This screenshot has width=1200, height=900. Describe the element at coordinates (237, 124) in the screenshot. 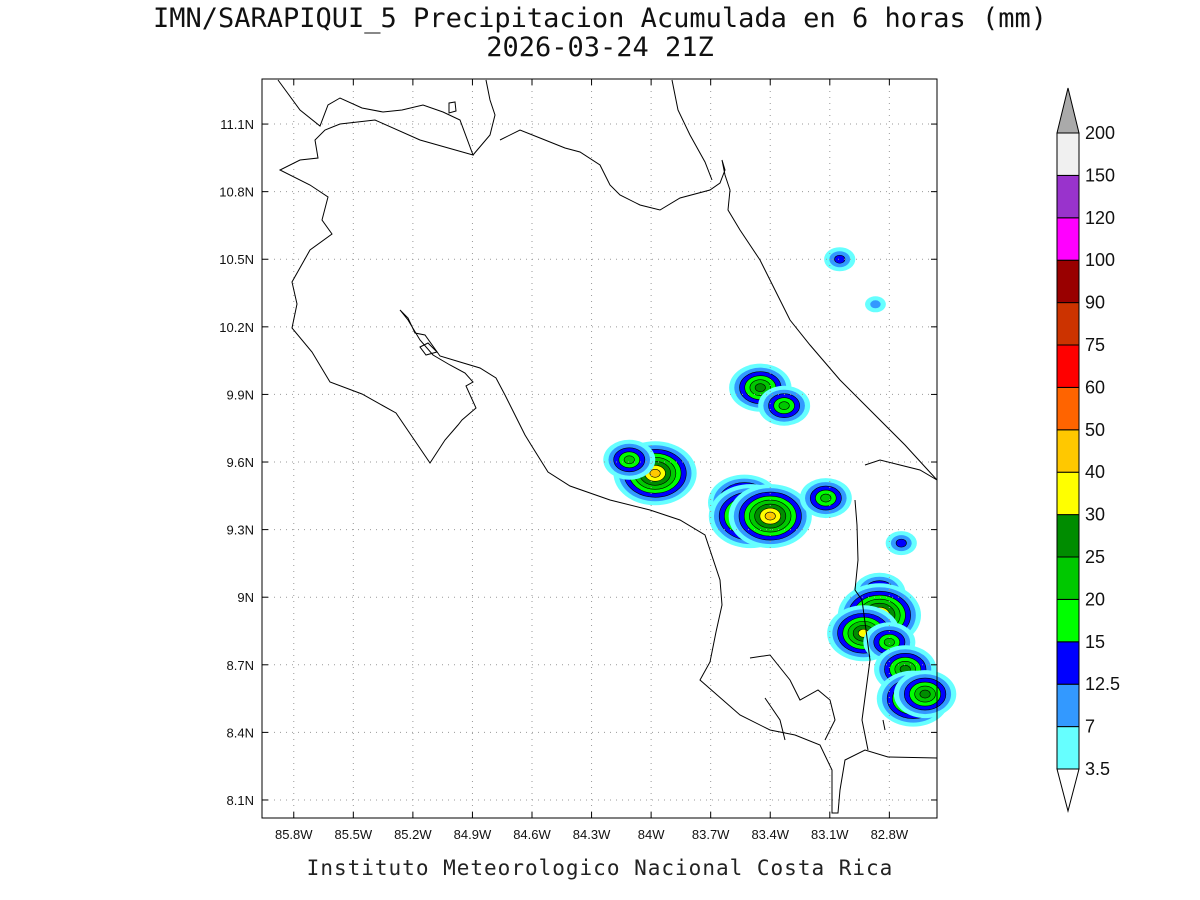

I see `lat-tick-label: 11.1N` at that location.